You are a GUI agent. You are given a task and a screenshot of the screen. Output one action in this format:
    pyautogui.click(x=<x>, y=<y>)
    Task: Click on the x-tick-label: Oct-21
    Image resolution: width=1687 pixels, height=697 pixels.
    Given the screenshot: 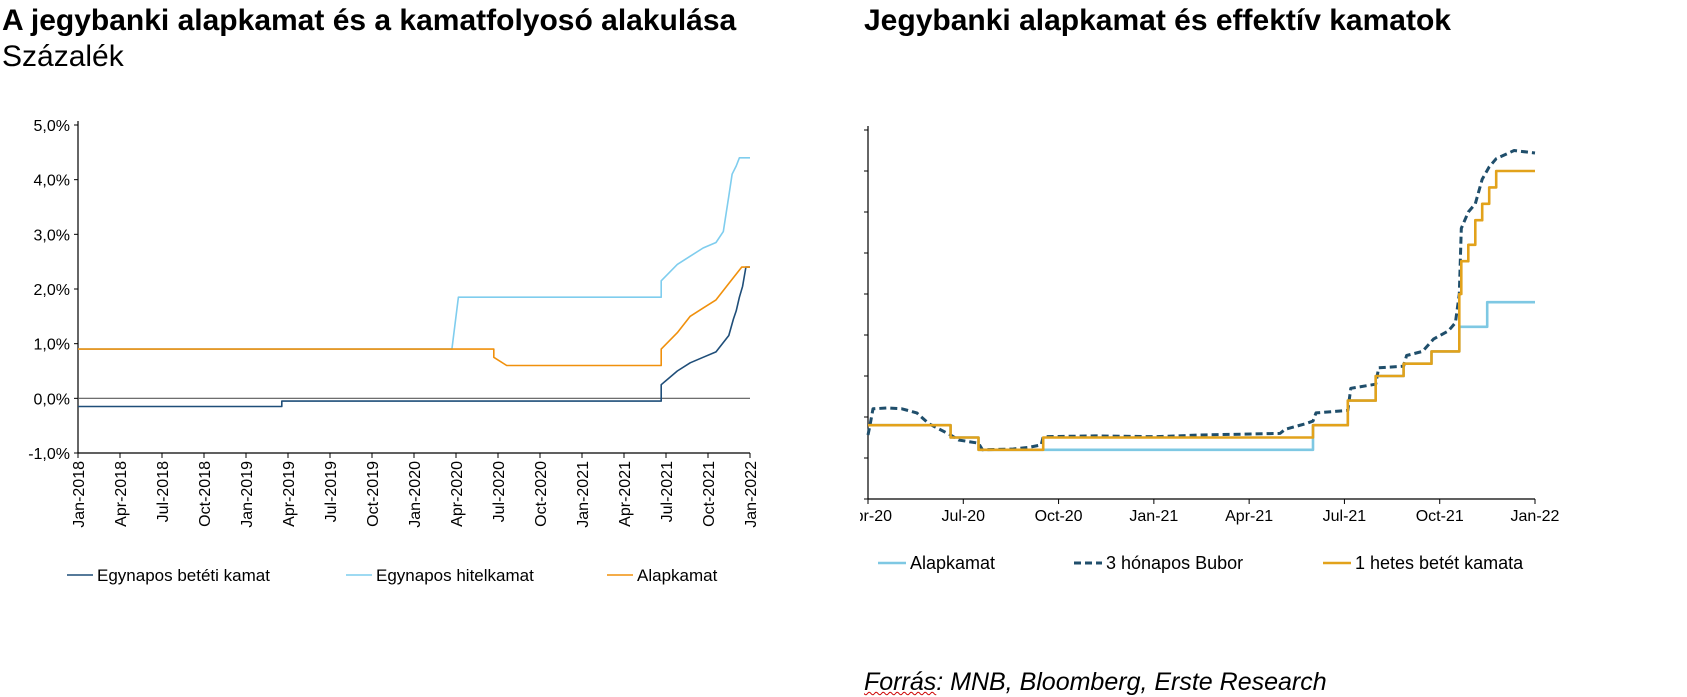 What is the action you would take?
    pyautogui.click(x=1440, y=516)
    